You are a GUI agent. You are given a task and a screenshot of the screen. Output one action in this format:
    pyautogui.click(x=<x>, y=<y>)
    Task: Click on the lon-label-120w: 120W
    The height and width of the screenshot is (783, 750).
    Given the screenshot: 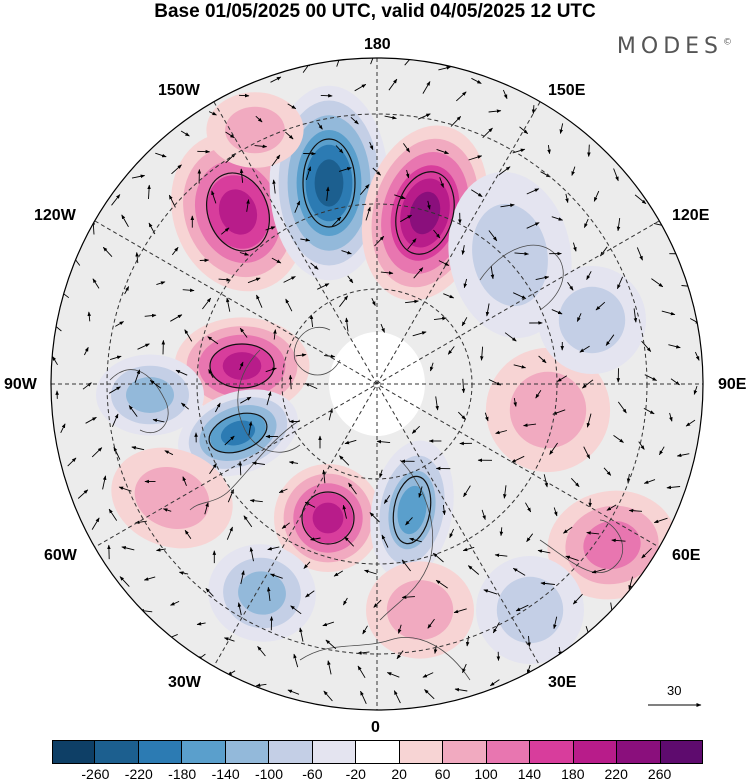 What is the action you would take?
    pyautogui.click(x=55, y=215)
    